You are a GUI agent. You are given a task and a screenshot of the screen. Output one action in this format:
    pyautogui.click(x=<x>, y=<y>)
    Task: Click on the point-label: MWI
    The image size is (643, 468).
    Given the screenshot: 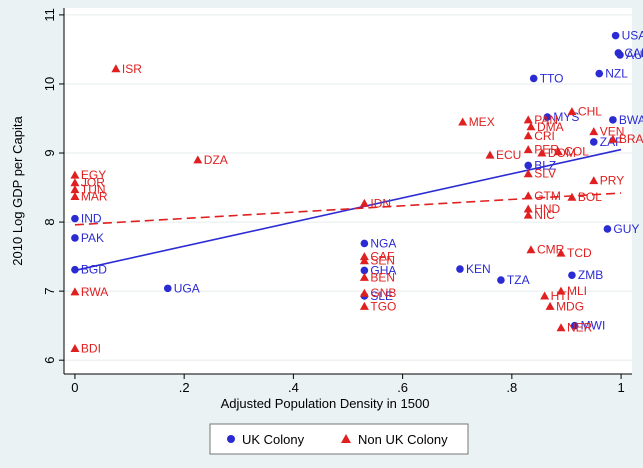 What is the action you would take?
    pyautogui.click(x=593, y=326)
    